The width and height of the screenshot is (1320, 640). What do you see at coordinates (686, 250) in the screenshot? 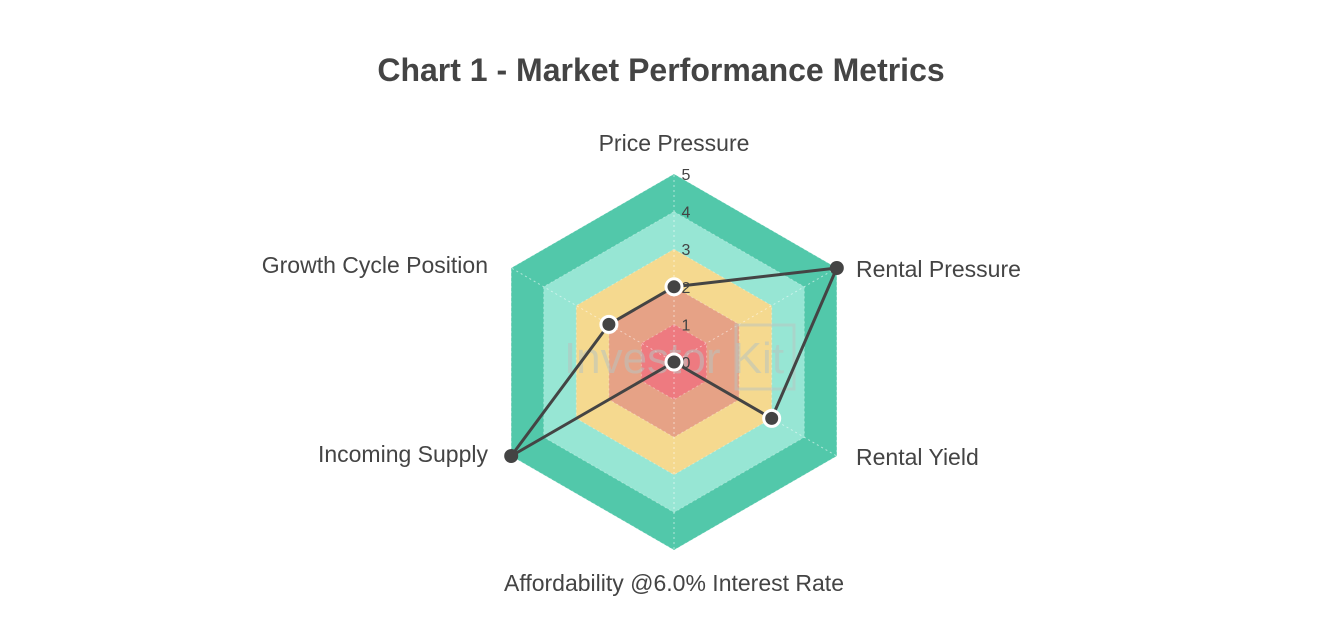
I see `tick-label: 3` at bounding box center [686, 250].